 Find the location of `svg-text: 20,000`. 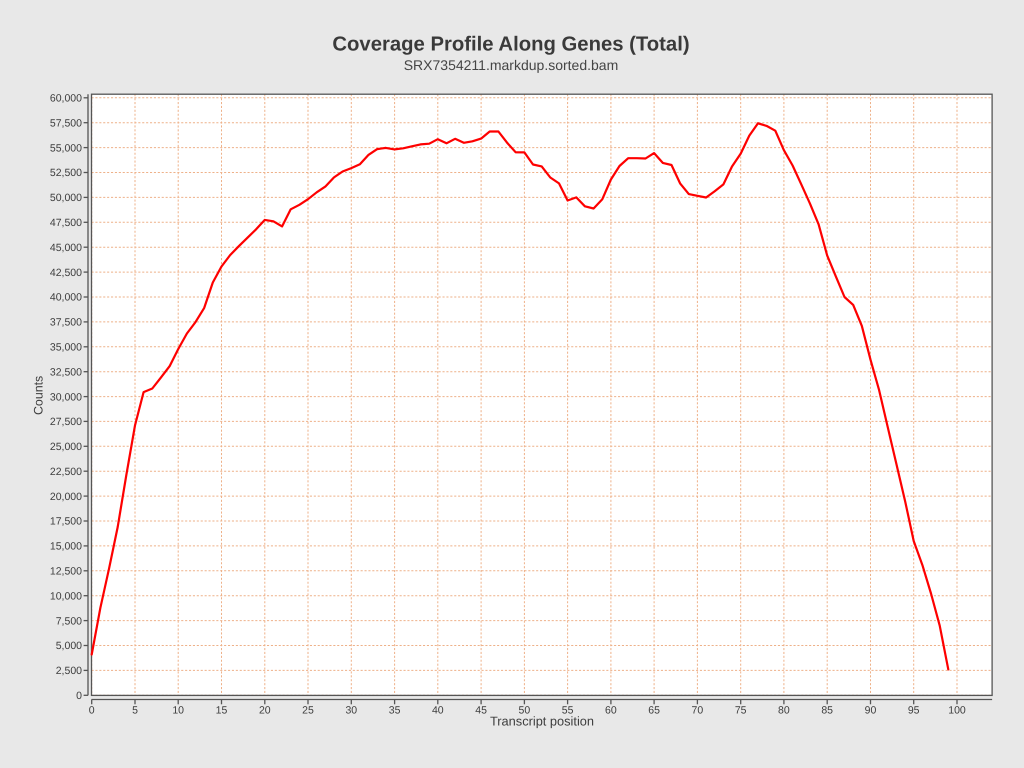

svg-text: 20,000 is located at coordinates (66, 497).